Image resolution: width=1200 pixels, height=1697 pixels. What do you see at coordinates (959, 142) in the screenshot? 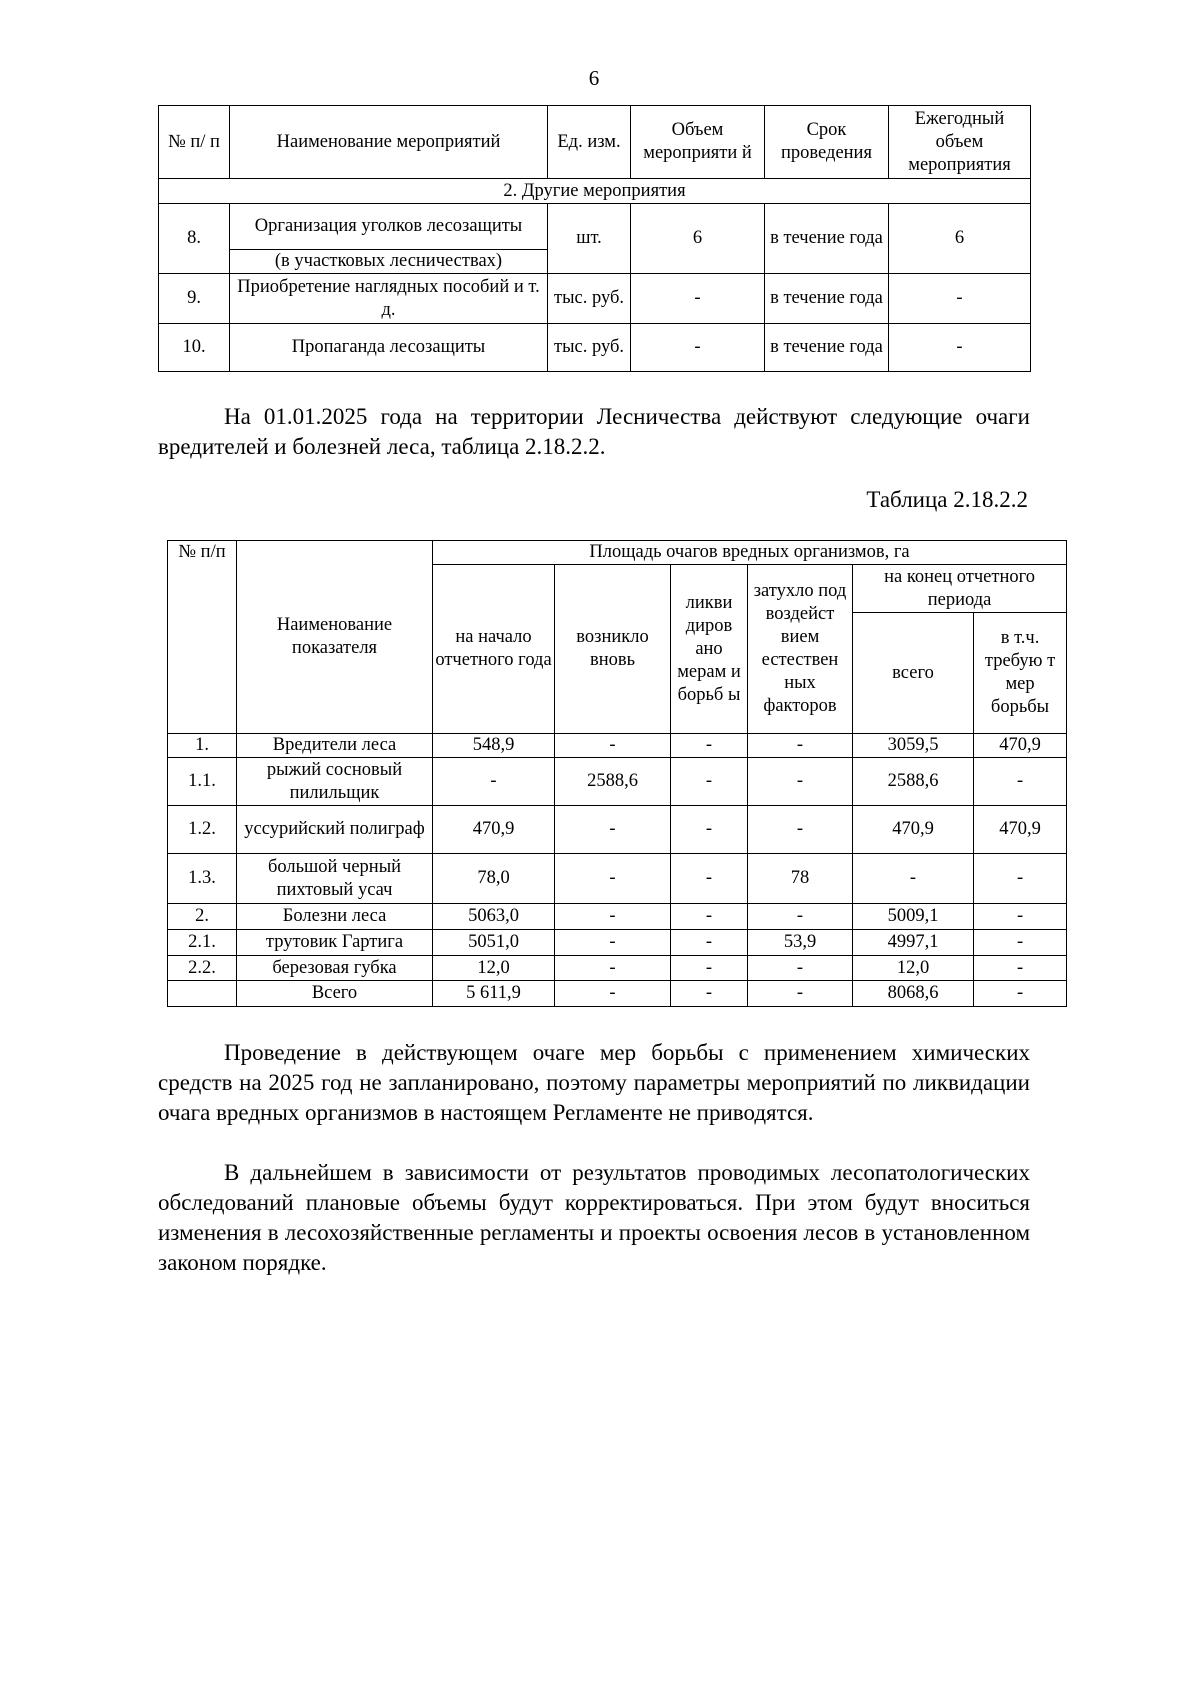
I see `header-cell: Ежегодный объем мероприятия` at bounding box center [959, 142].